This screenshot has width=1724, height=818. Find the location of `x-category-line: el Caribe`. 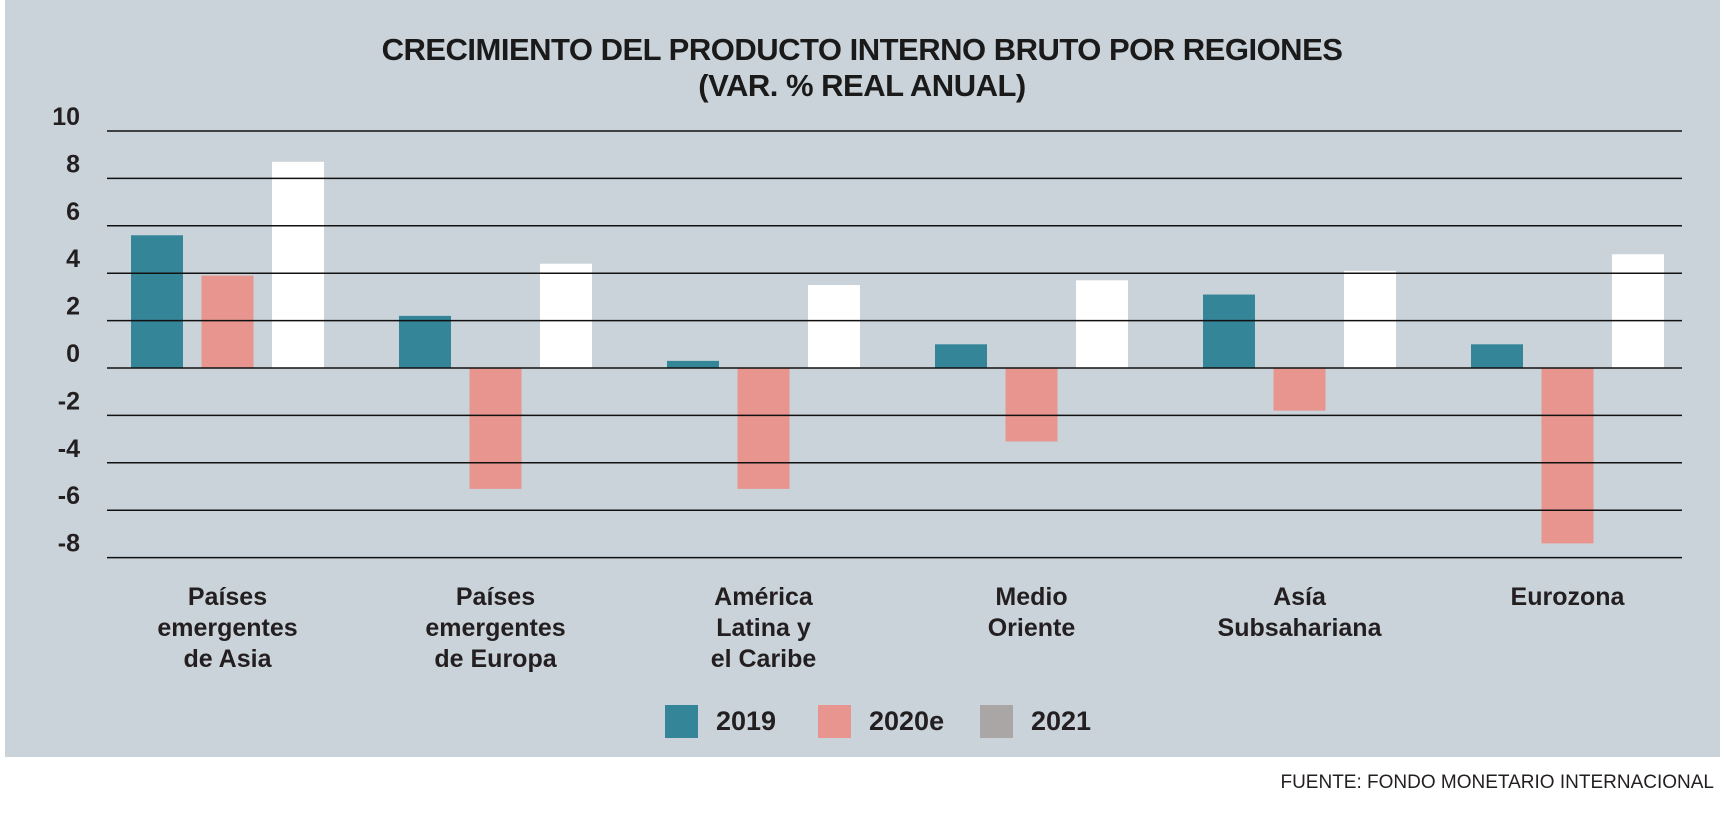

x-category-line: el Caribe is located at coordinates (763, 659).